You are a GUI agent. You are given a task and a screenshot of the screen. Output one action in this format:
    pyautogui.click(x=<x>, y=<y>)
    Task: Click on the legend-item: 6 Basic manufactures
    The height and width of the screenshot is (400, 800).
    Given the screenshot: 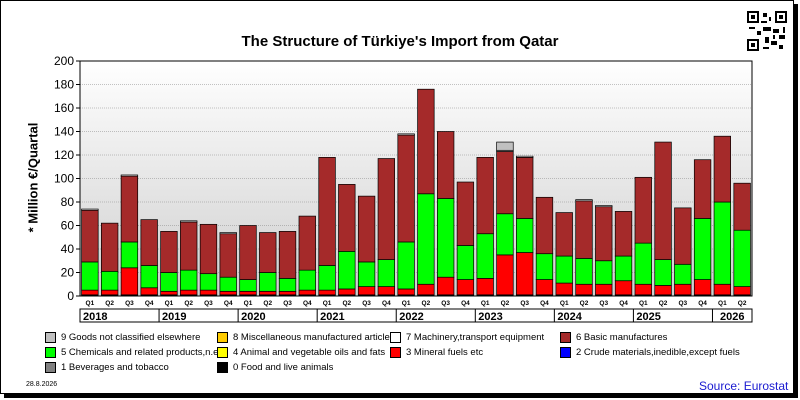 What is the action you would take?
    pyautogui.click(x=613, y=338)
    